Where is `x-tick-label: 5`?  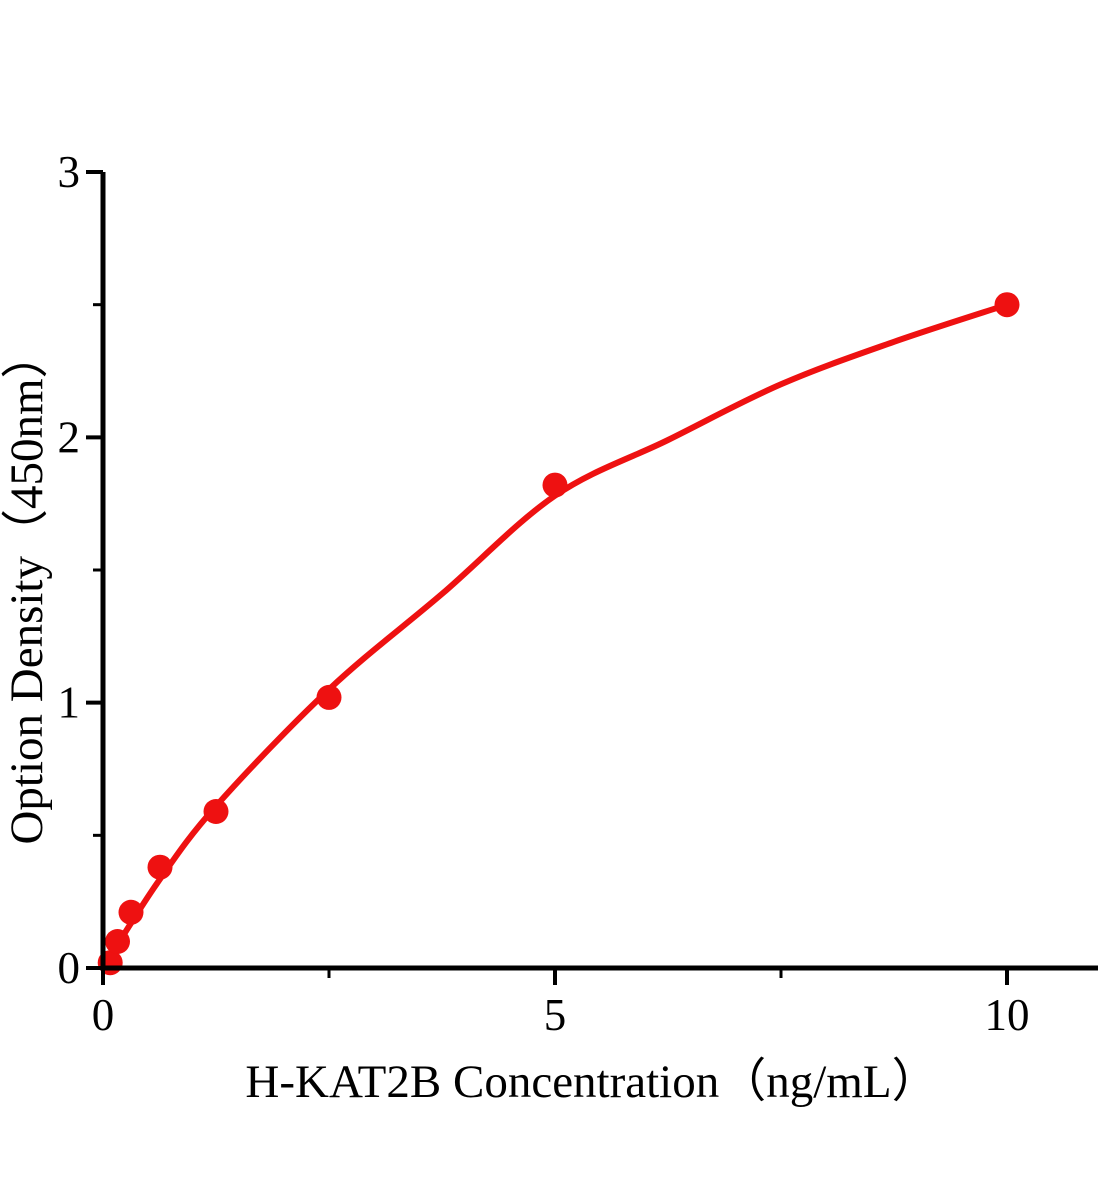
x-tick-label: 5 is located at coordinates (555, 1015).